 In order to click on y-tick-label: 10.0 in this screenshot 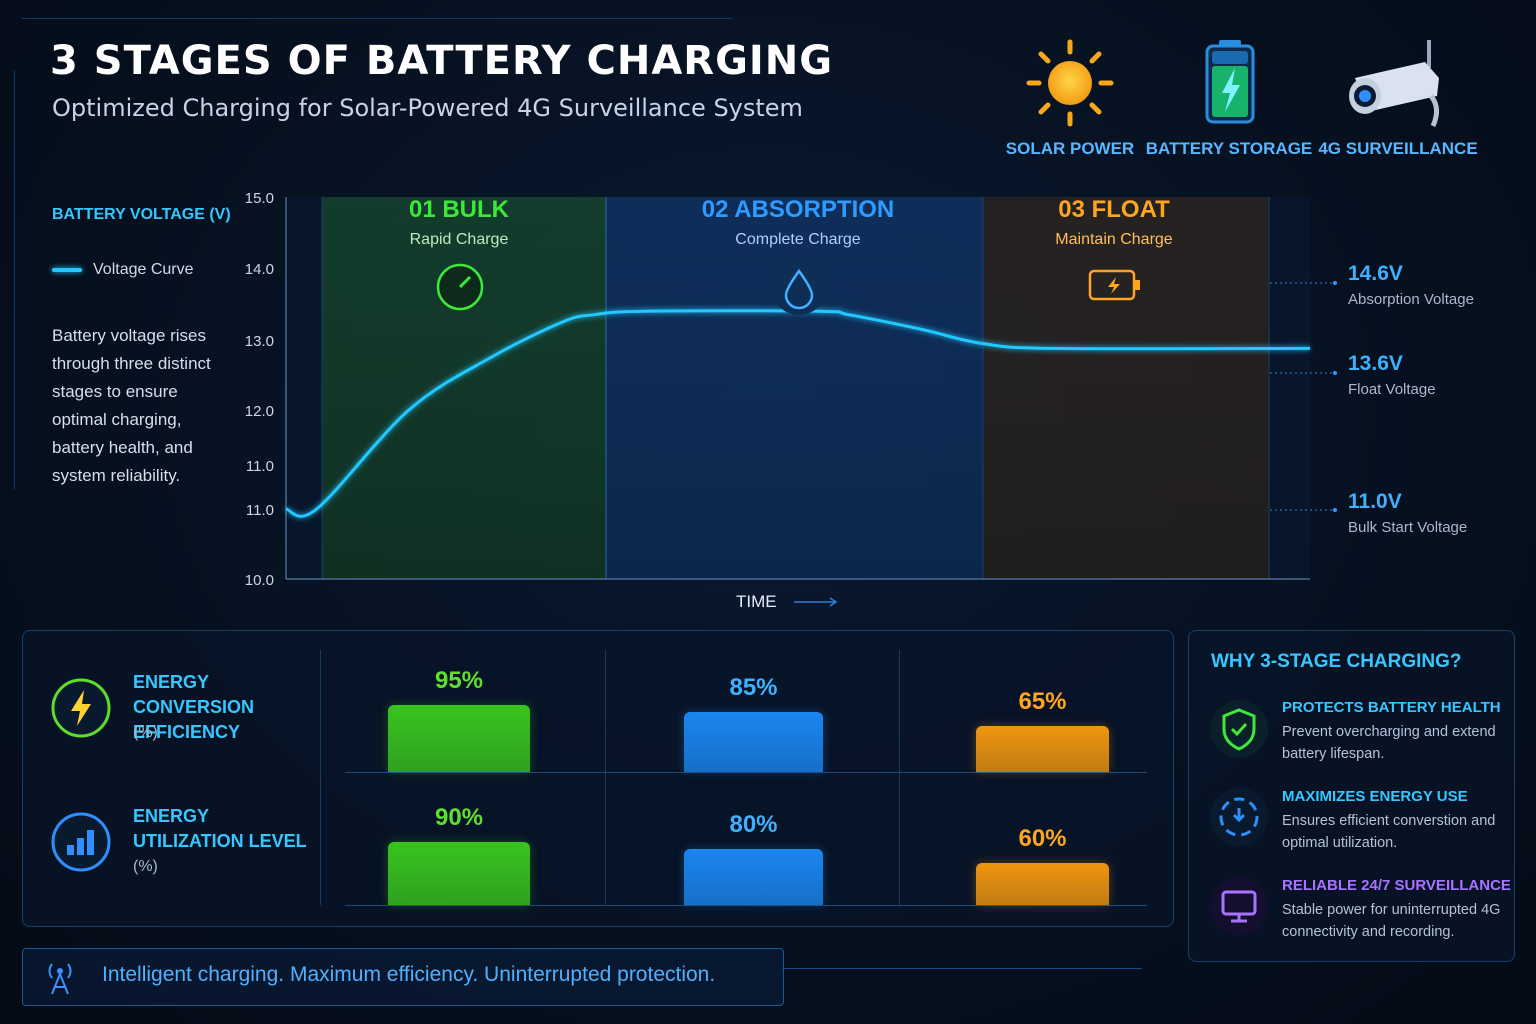, I will do `click(259, 580)`.